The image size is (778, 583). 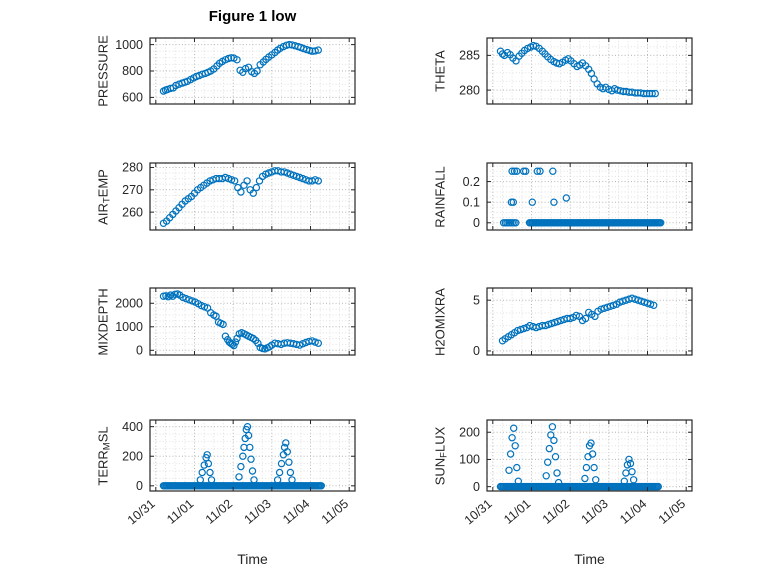 I want to click on subplot-theta: 280 285, so click(x=576, y=71).